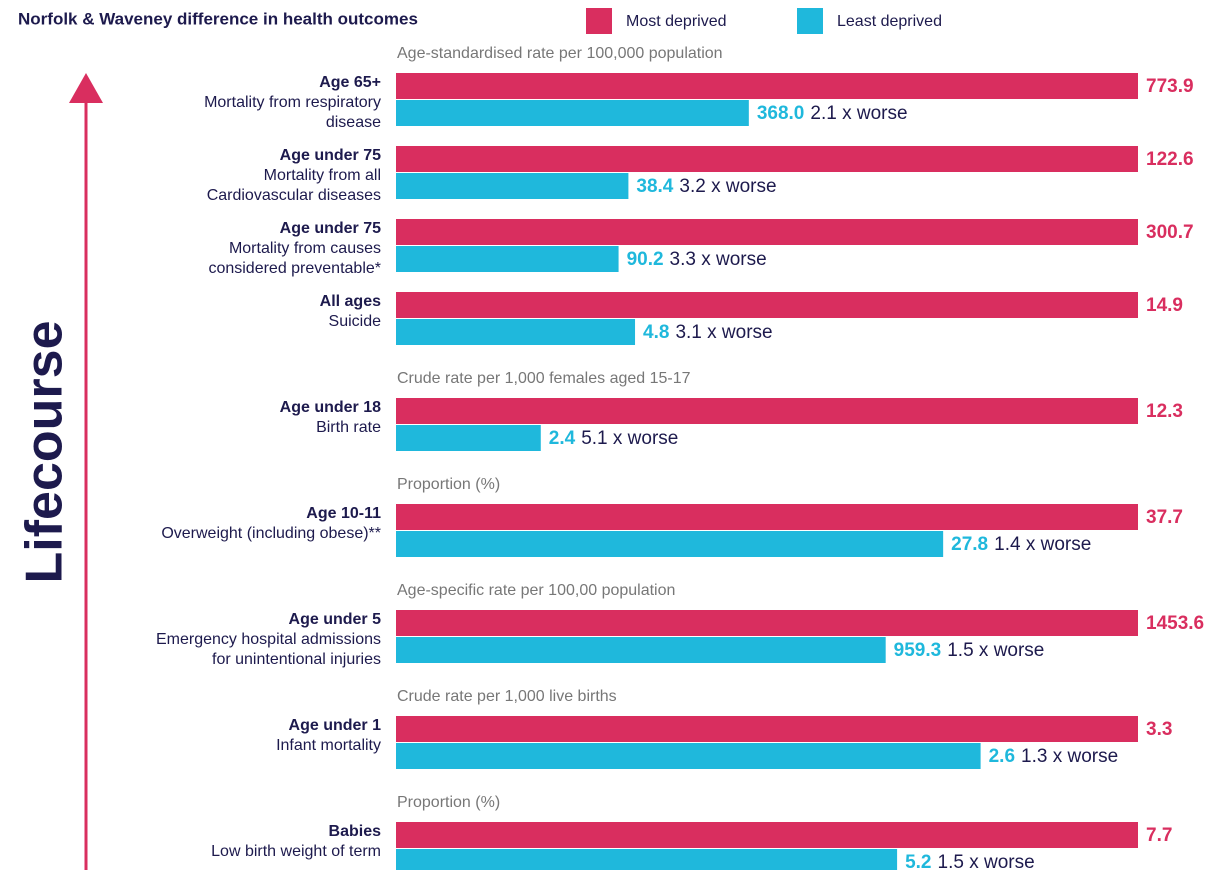  What do you see at coordinates (969, 544) in the screenshot?
I see `value-label: 27.8` at bounding box center [969, 544].